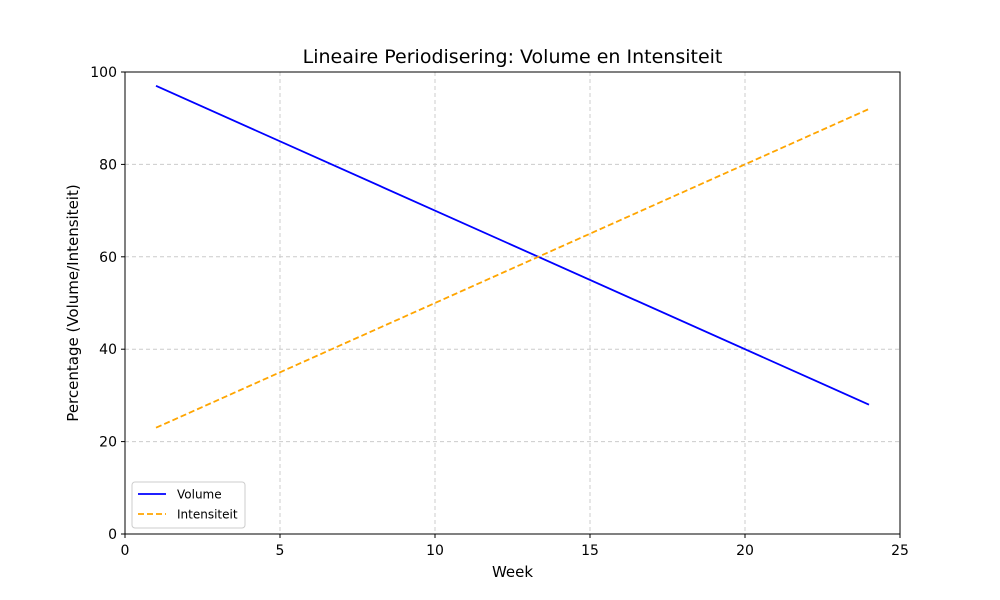 This screenshot has width=1000, height=600. What do you see at coordinates (108, 258) in the screenshot?
I see `y-tick-label: 60` at bounding box center [108, 258].